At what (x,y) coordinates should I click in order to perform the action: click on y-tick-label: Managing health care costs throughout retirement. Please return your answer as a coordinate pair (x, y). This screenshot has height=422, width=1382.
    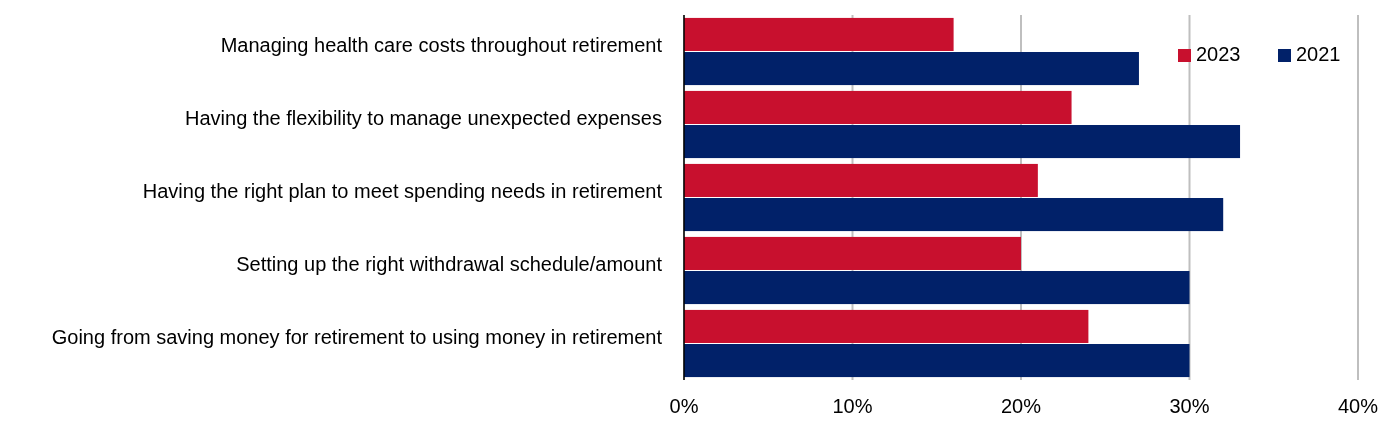
    Looking at the image, I should click on (441, 44).